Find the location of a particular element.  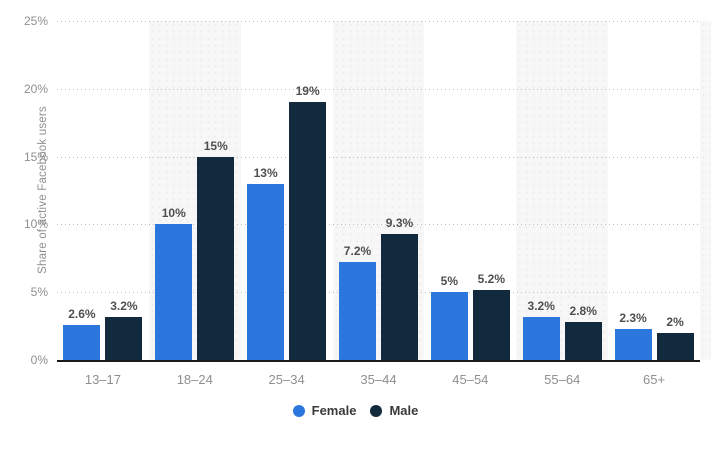

bar-group: 5% 5.2% 45–54 is located at coordinates (470, 204).